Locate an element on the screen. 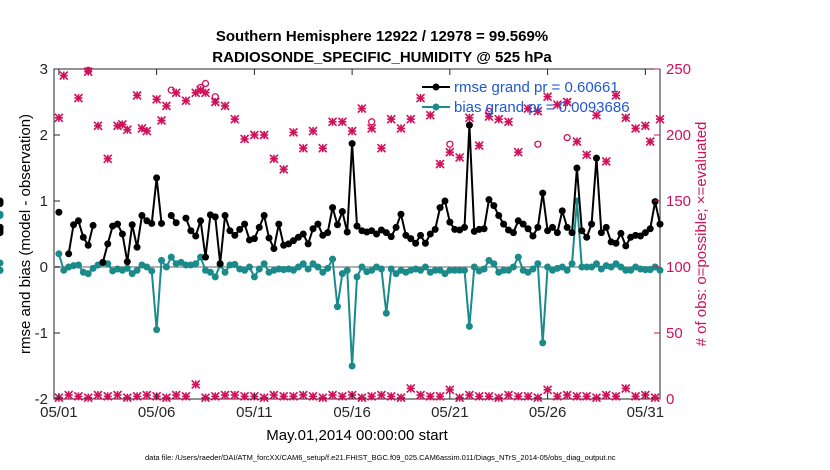 Image resolution: width=830 pixels, height=470 pixels. y-axis-left-ticks: -2 -1 0 1 2 3 is located at coordinates (47, 234).